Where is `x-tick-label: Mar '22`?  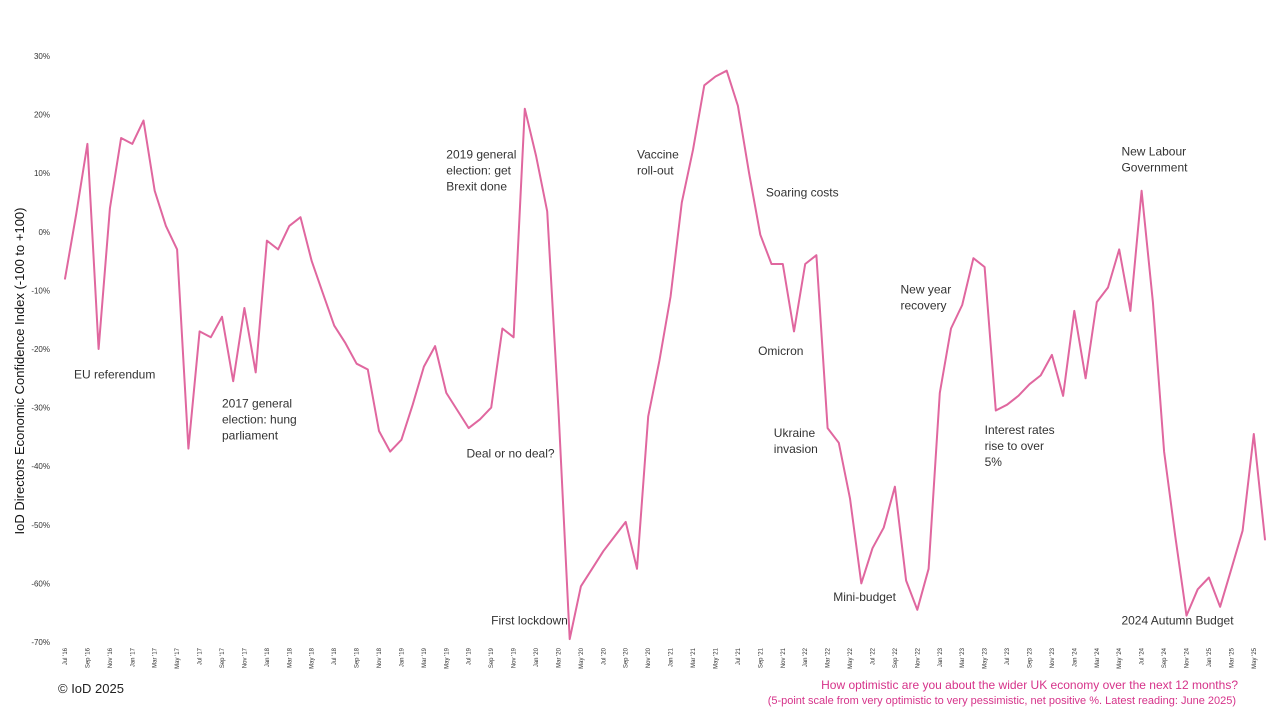 x-tick-label: Mar '22 is located at coordinates (829, 657).